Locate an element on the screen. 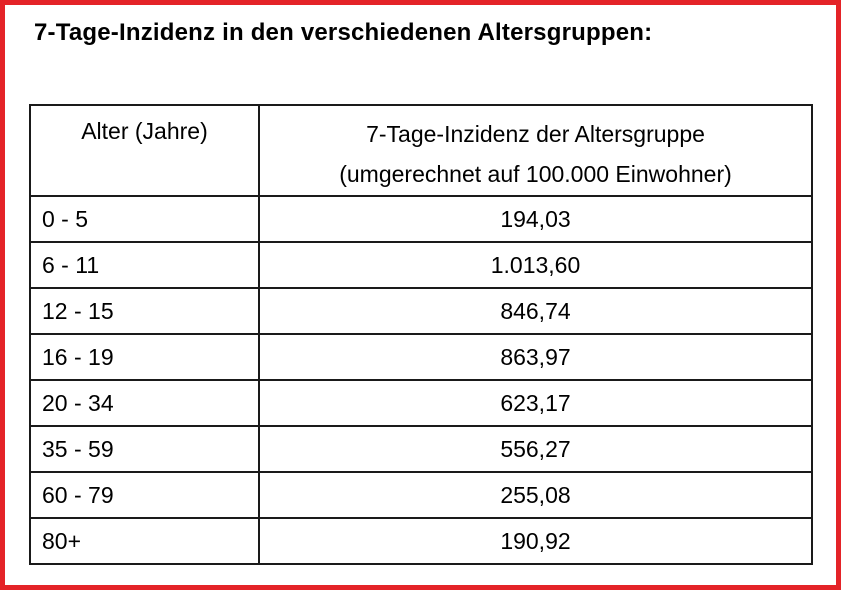 This screenshot has height=590, width=841. table-row: 12 - 15 846,74 is located at coordinates (421, 311).